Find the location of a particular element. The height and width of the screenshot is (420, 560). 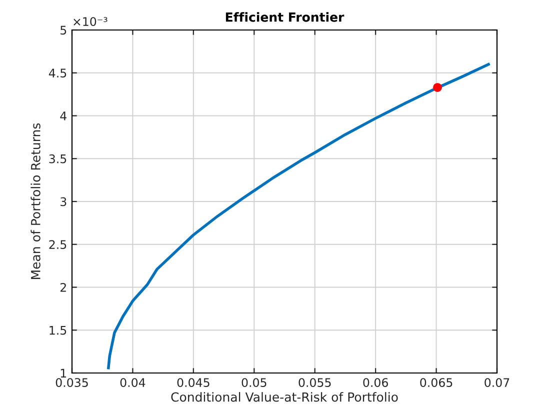

x-tick-label: 0.05 is located at coordinates (254, 382).